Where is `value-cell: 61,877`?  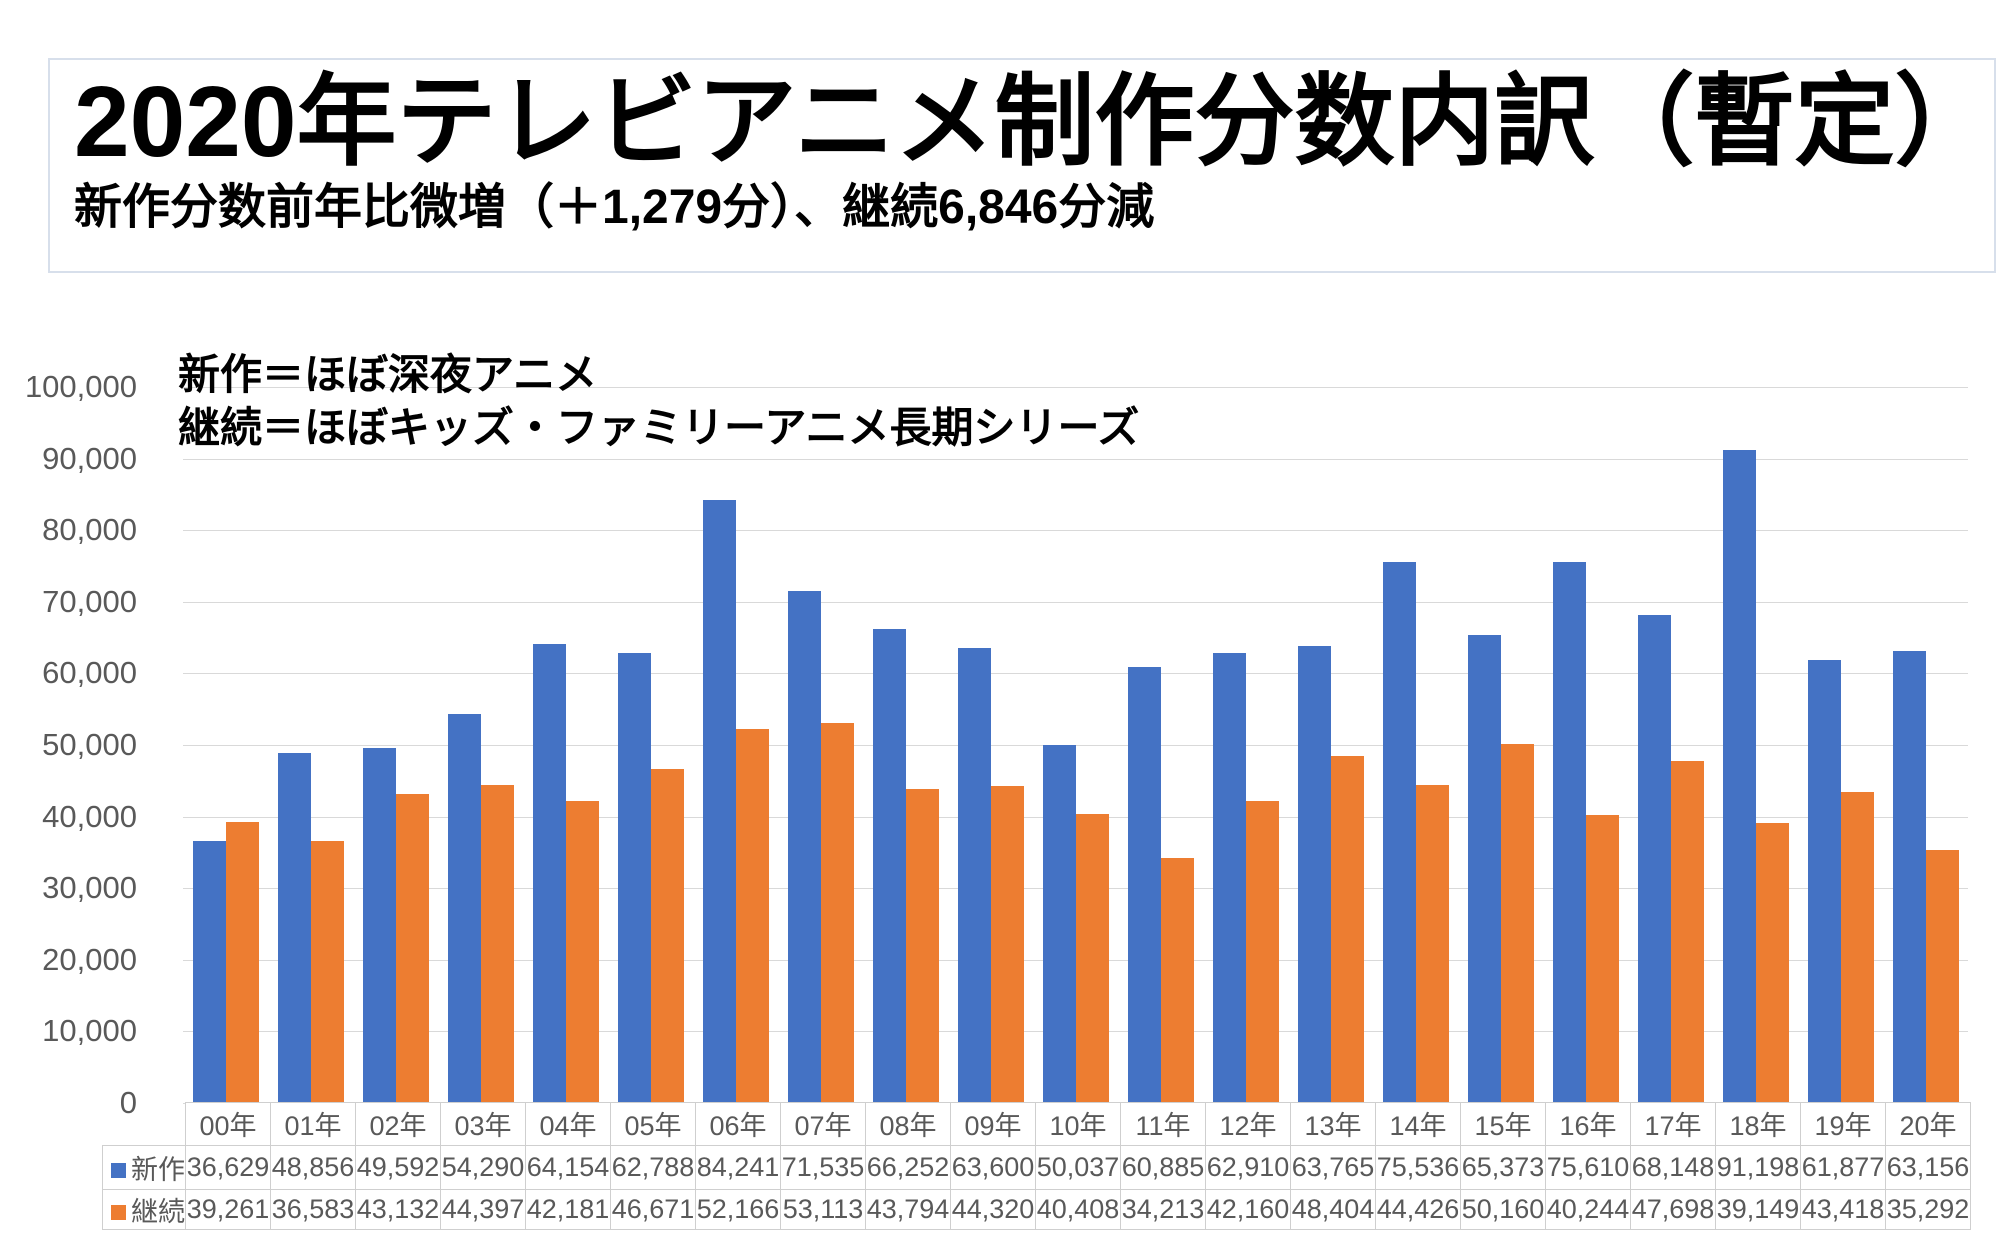 value-cell: 61,877 is located at coordinates (1843, 1167).